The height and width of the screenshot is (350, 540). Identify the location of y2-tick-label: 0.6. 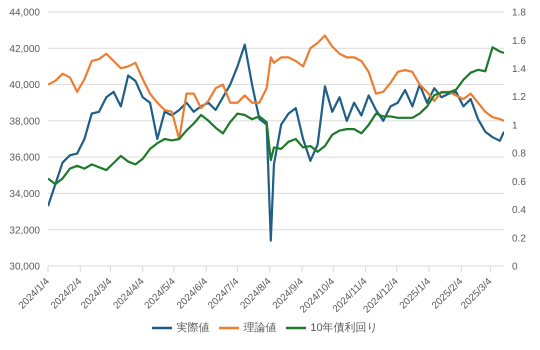
(519, 182).